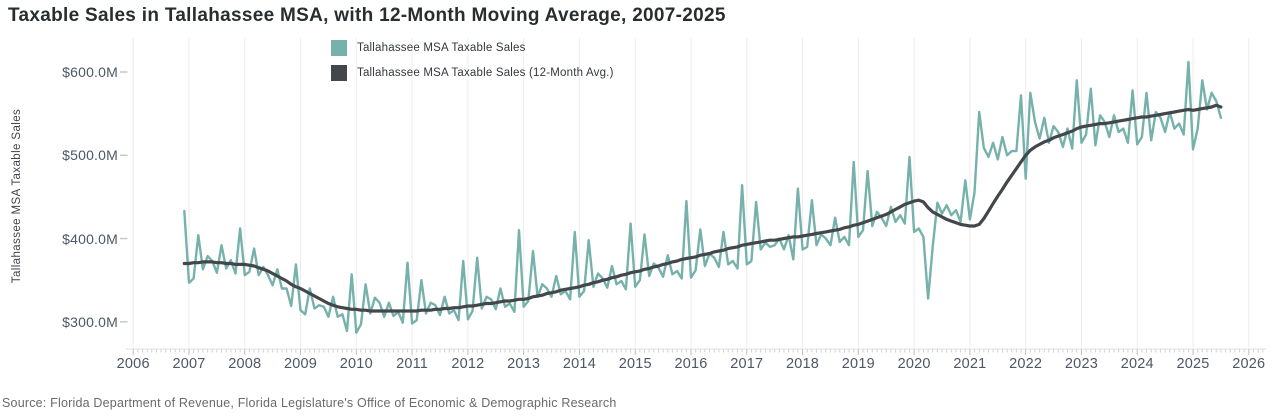  I want to click on y-tick-label: $600.0M, so click(90, 72).